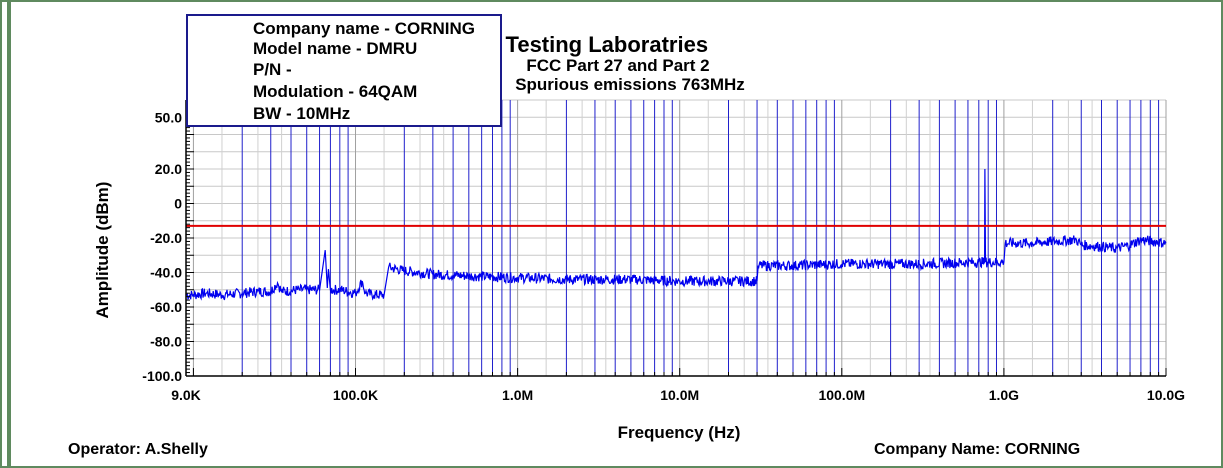 The width and height of the screenshot is (1223, 468). I want to click on legend-pn: P/N -, so click(272, 69).